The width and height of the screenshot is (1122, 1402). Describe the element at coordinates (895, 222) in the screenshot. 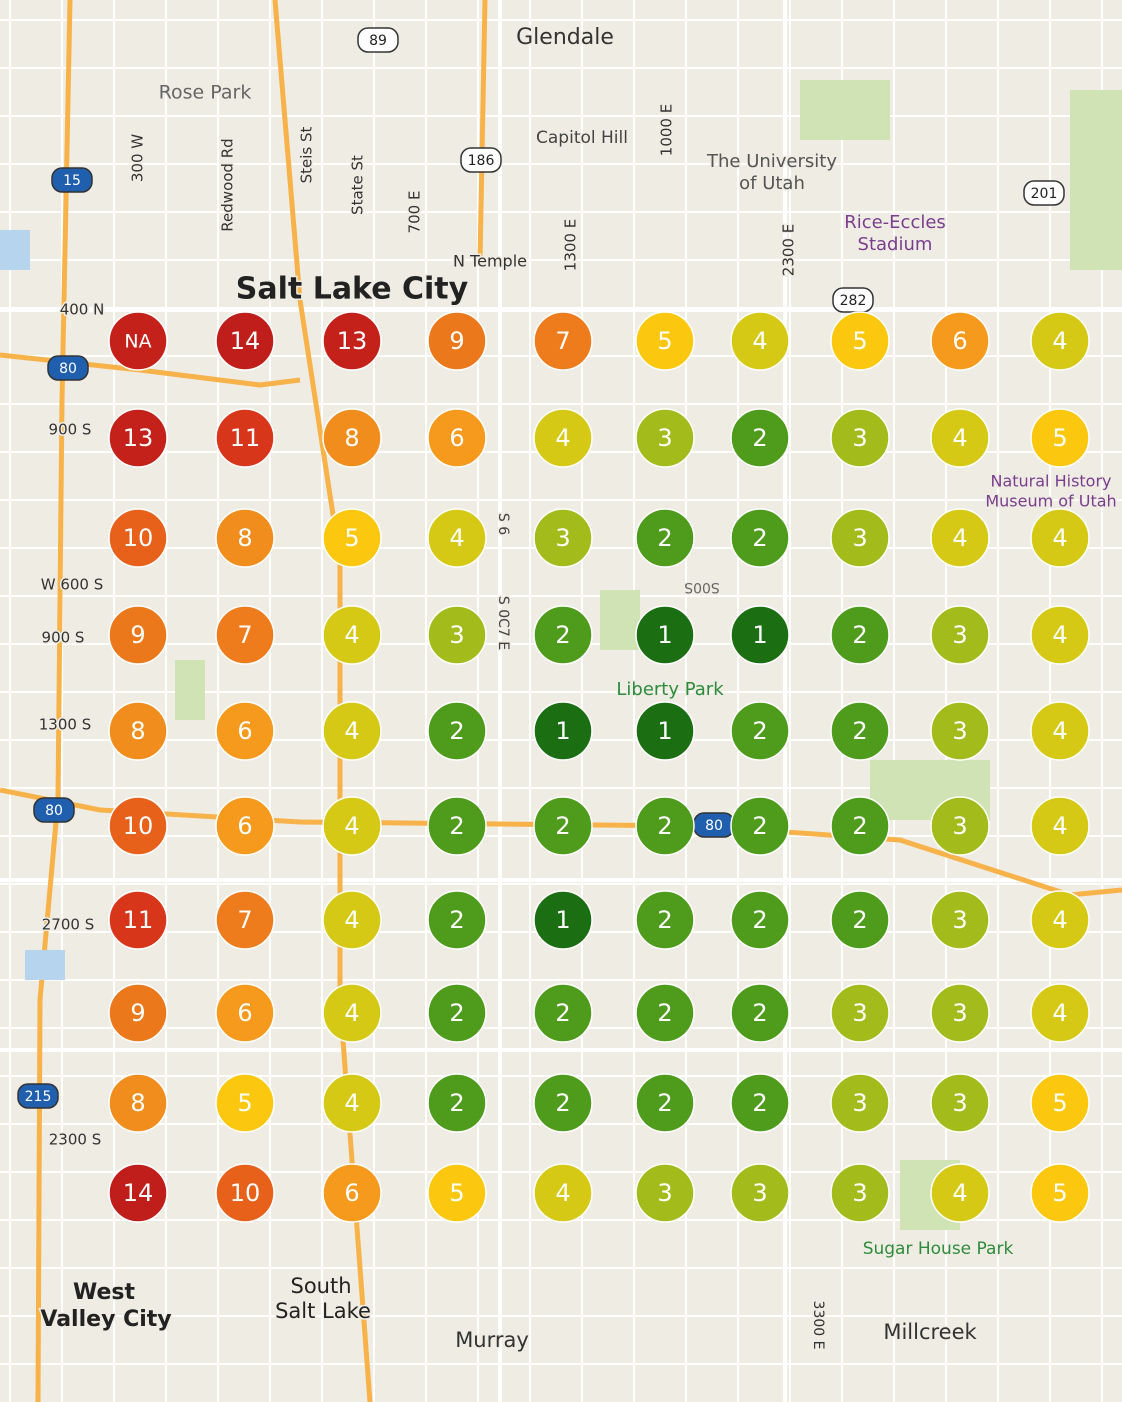

I see `map-label: Rice-Eccles` at that location.